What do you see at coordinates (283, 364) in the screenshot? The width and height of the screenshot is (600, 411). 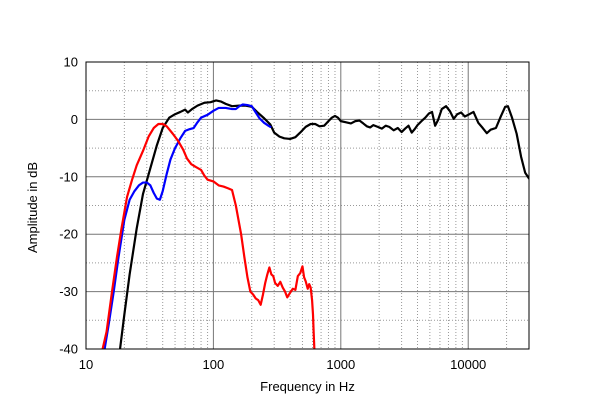 I see `x-tick-labels: 10 100 1000 10000` at bounding box center [283, 364].